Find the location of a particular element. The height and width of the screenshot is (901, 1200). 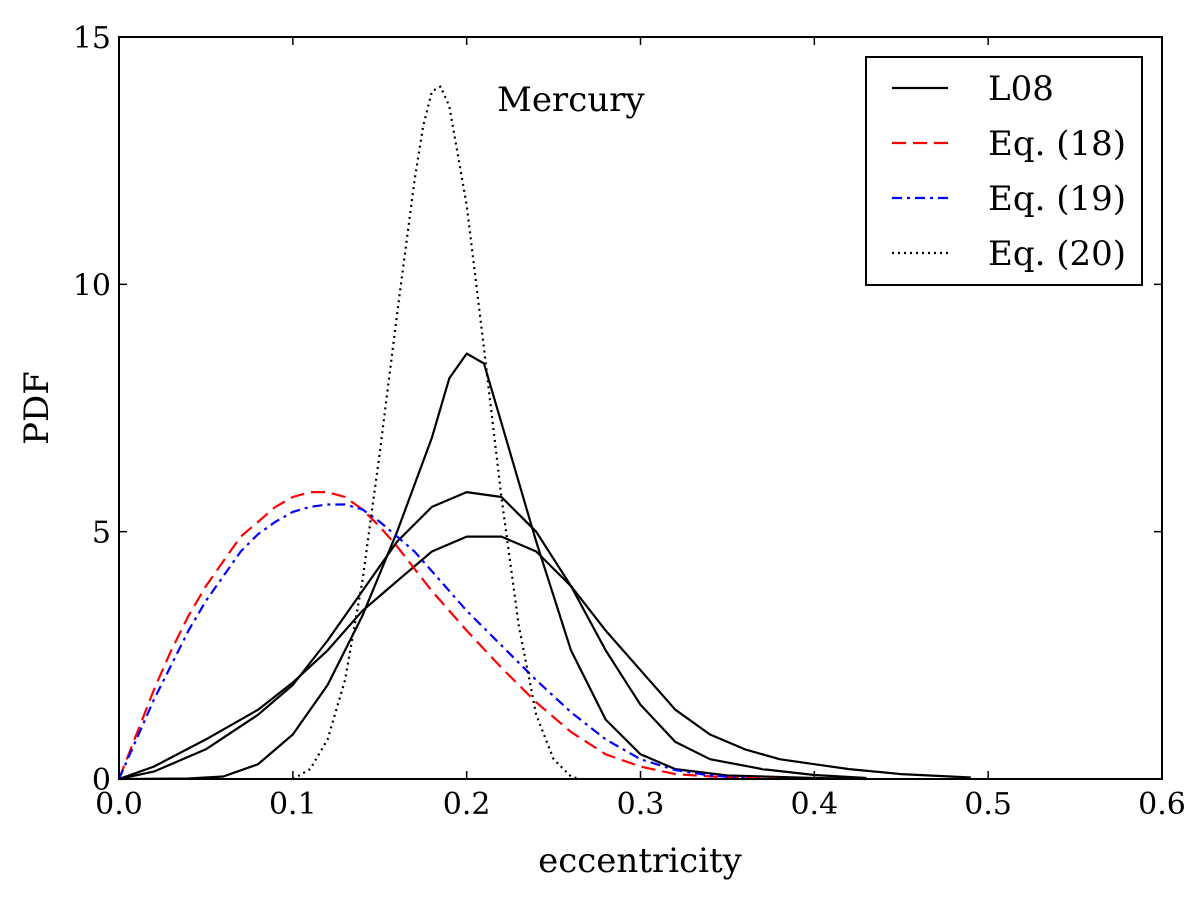

legend-entries: L08 Eq. (18) Eq. (19) Eq. (20) is located at coordinates (1009, 171).